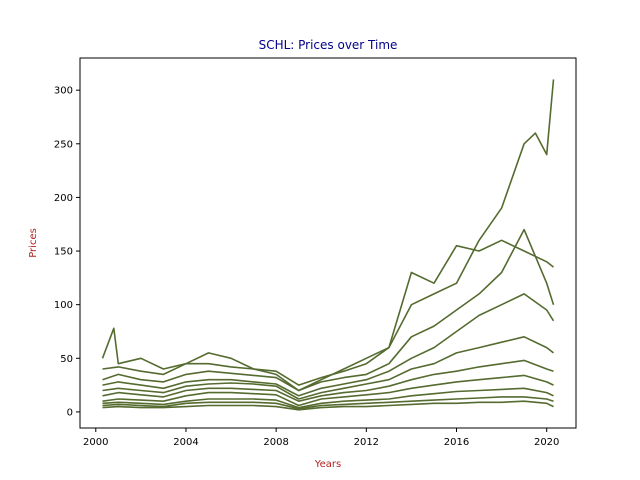  I want to click on y-tick-label: 250, so click(63, 144).